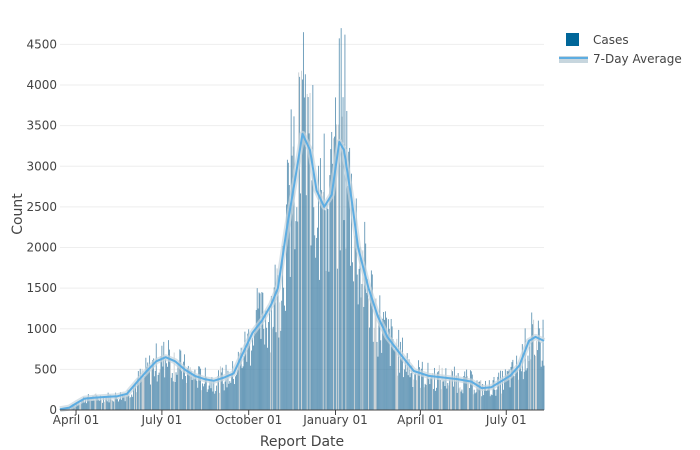  What do you see at coordinates (611, 40) in the screenshot?
I see `legend-cases-label: Cases` at bounding box center [611, 40].